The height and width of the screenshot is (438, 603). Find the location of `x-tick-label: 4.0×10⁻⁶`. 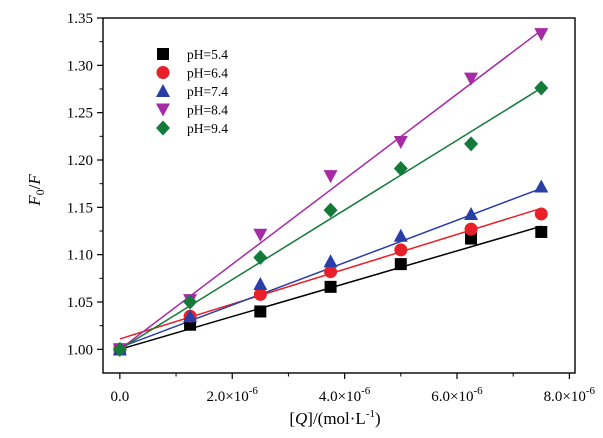

x-tick-label: 4.0×10⁻⁶ is located at coordinates (345, 395).